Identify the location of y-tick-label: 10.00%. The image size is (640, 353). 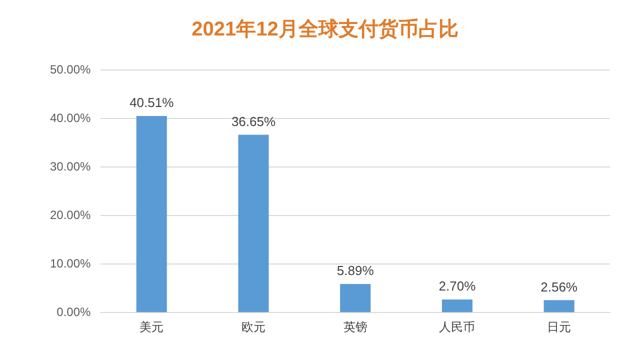
(71, 263).